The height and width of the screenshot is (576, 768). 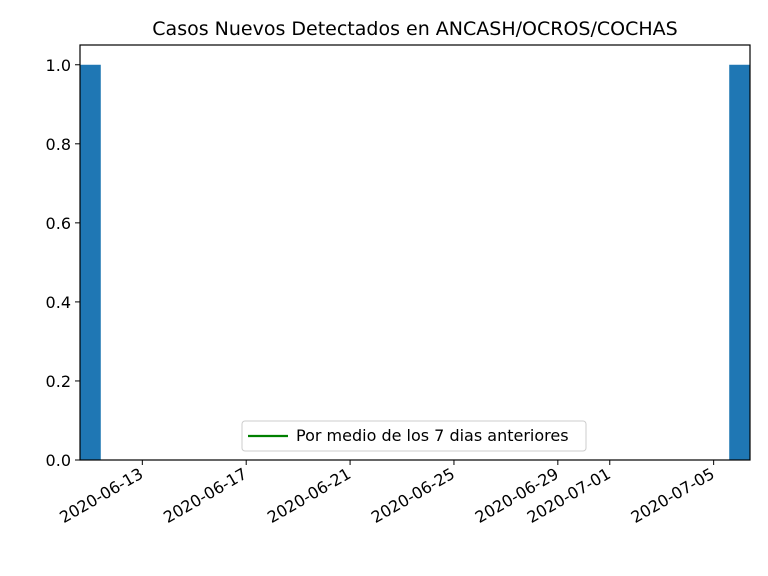 What do you see at coordinates (58, 460) in the screenshot?
I see `y-tick-label: 0.0` at bounding box center [58, 460].